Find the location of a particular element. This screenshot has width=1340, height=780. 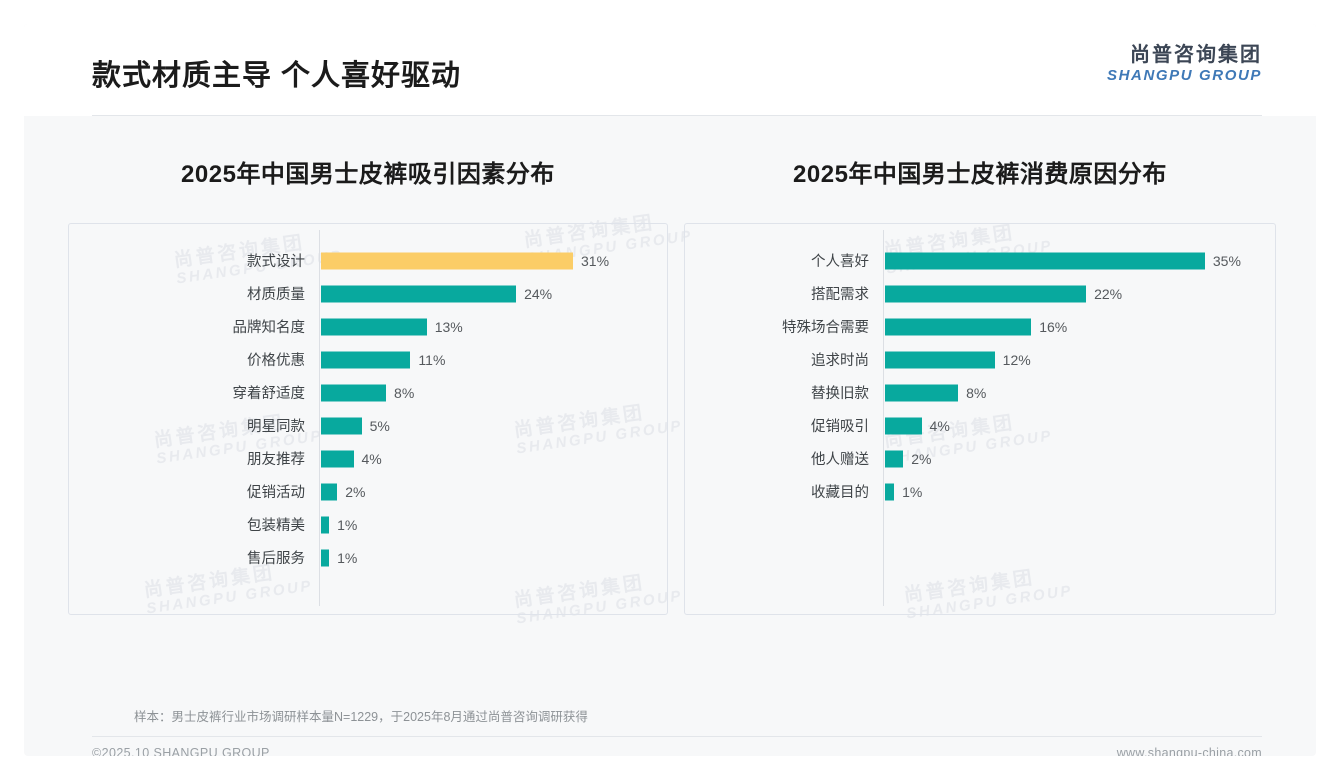

bar-value-label: 13% is located at coordinates (448, 326).